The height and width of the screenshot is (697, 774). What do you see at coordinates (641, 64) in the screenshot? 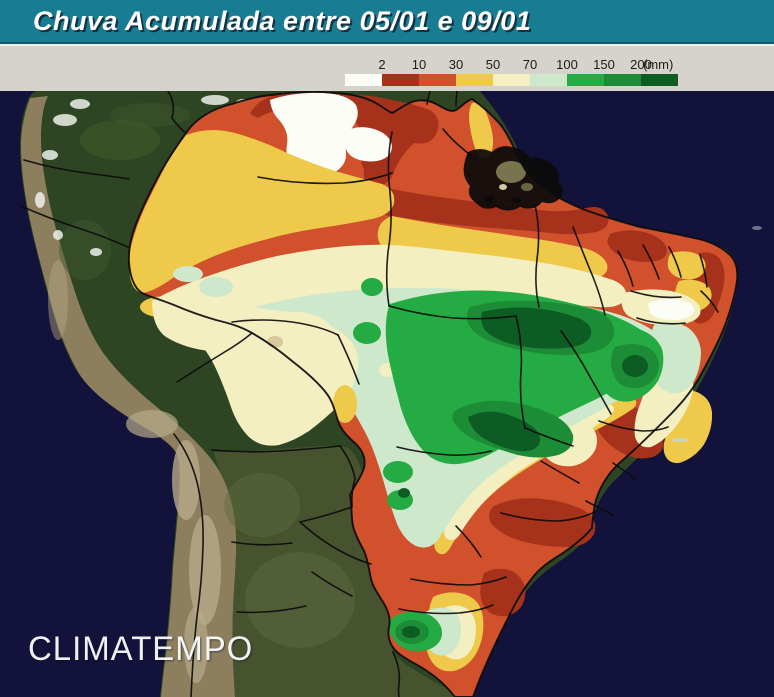
I see `legend-tick: 200` at bounding box center [641, 64].